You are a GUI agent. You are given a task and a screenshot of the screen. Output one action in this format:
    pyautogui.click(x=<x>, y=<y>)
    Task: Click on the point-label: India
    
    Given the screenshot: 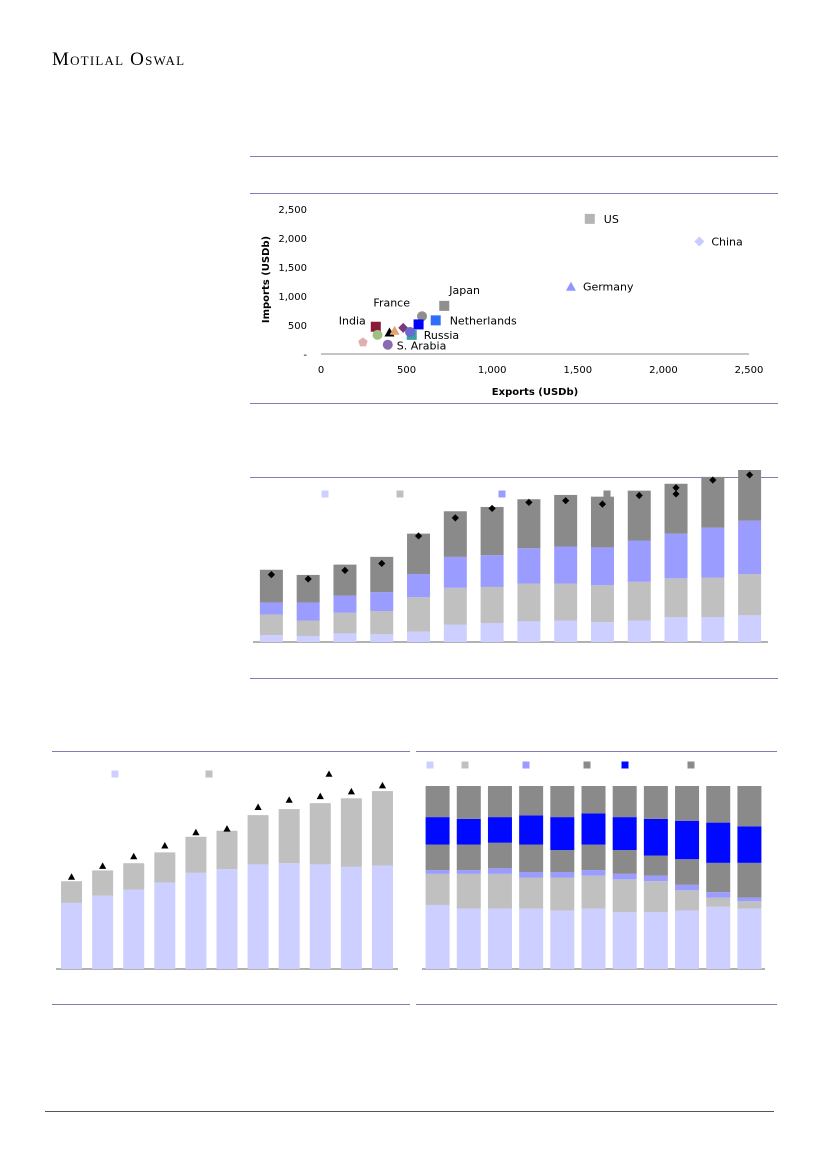 What is the action you would take?
    pyautogui.click(x=352, y=321)
    